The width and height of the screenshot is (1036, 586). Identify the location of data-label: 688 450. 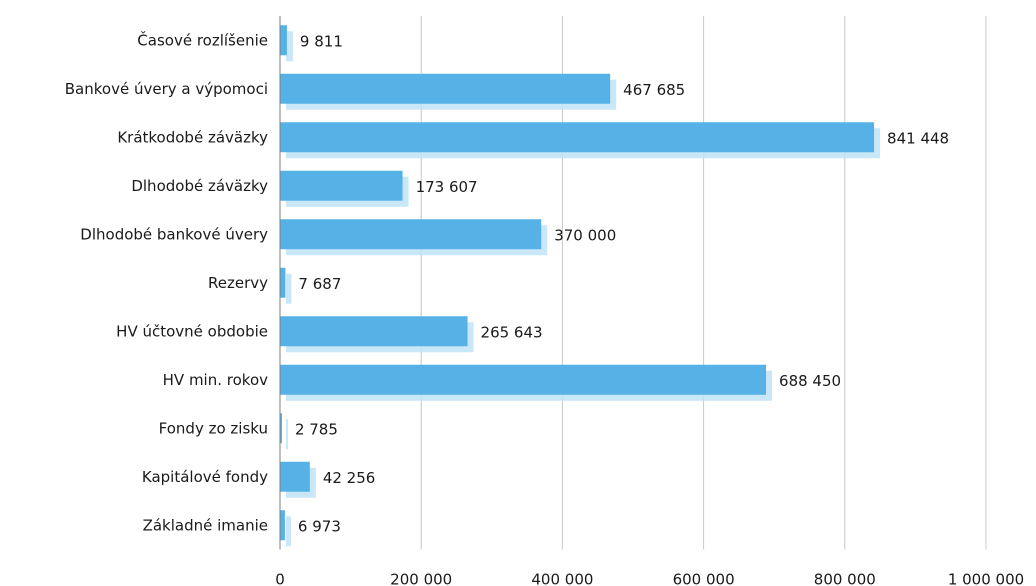
(810, 381).